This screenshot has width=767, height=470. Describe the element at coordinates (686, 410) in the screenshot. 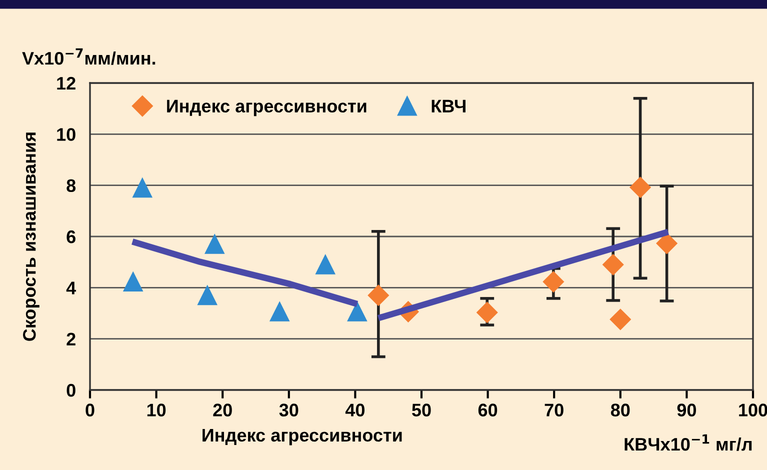

I see `x-tick-label: 90` at that location.